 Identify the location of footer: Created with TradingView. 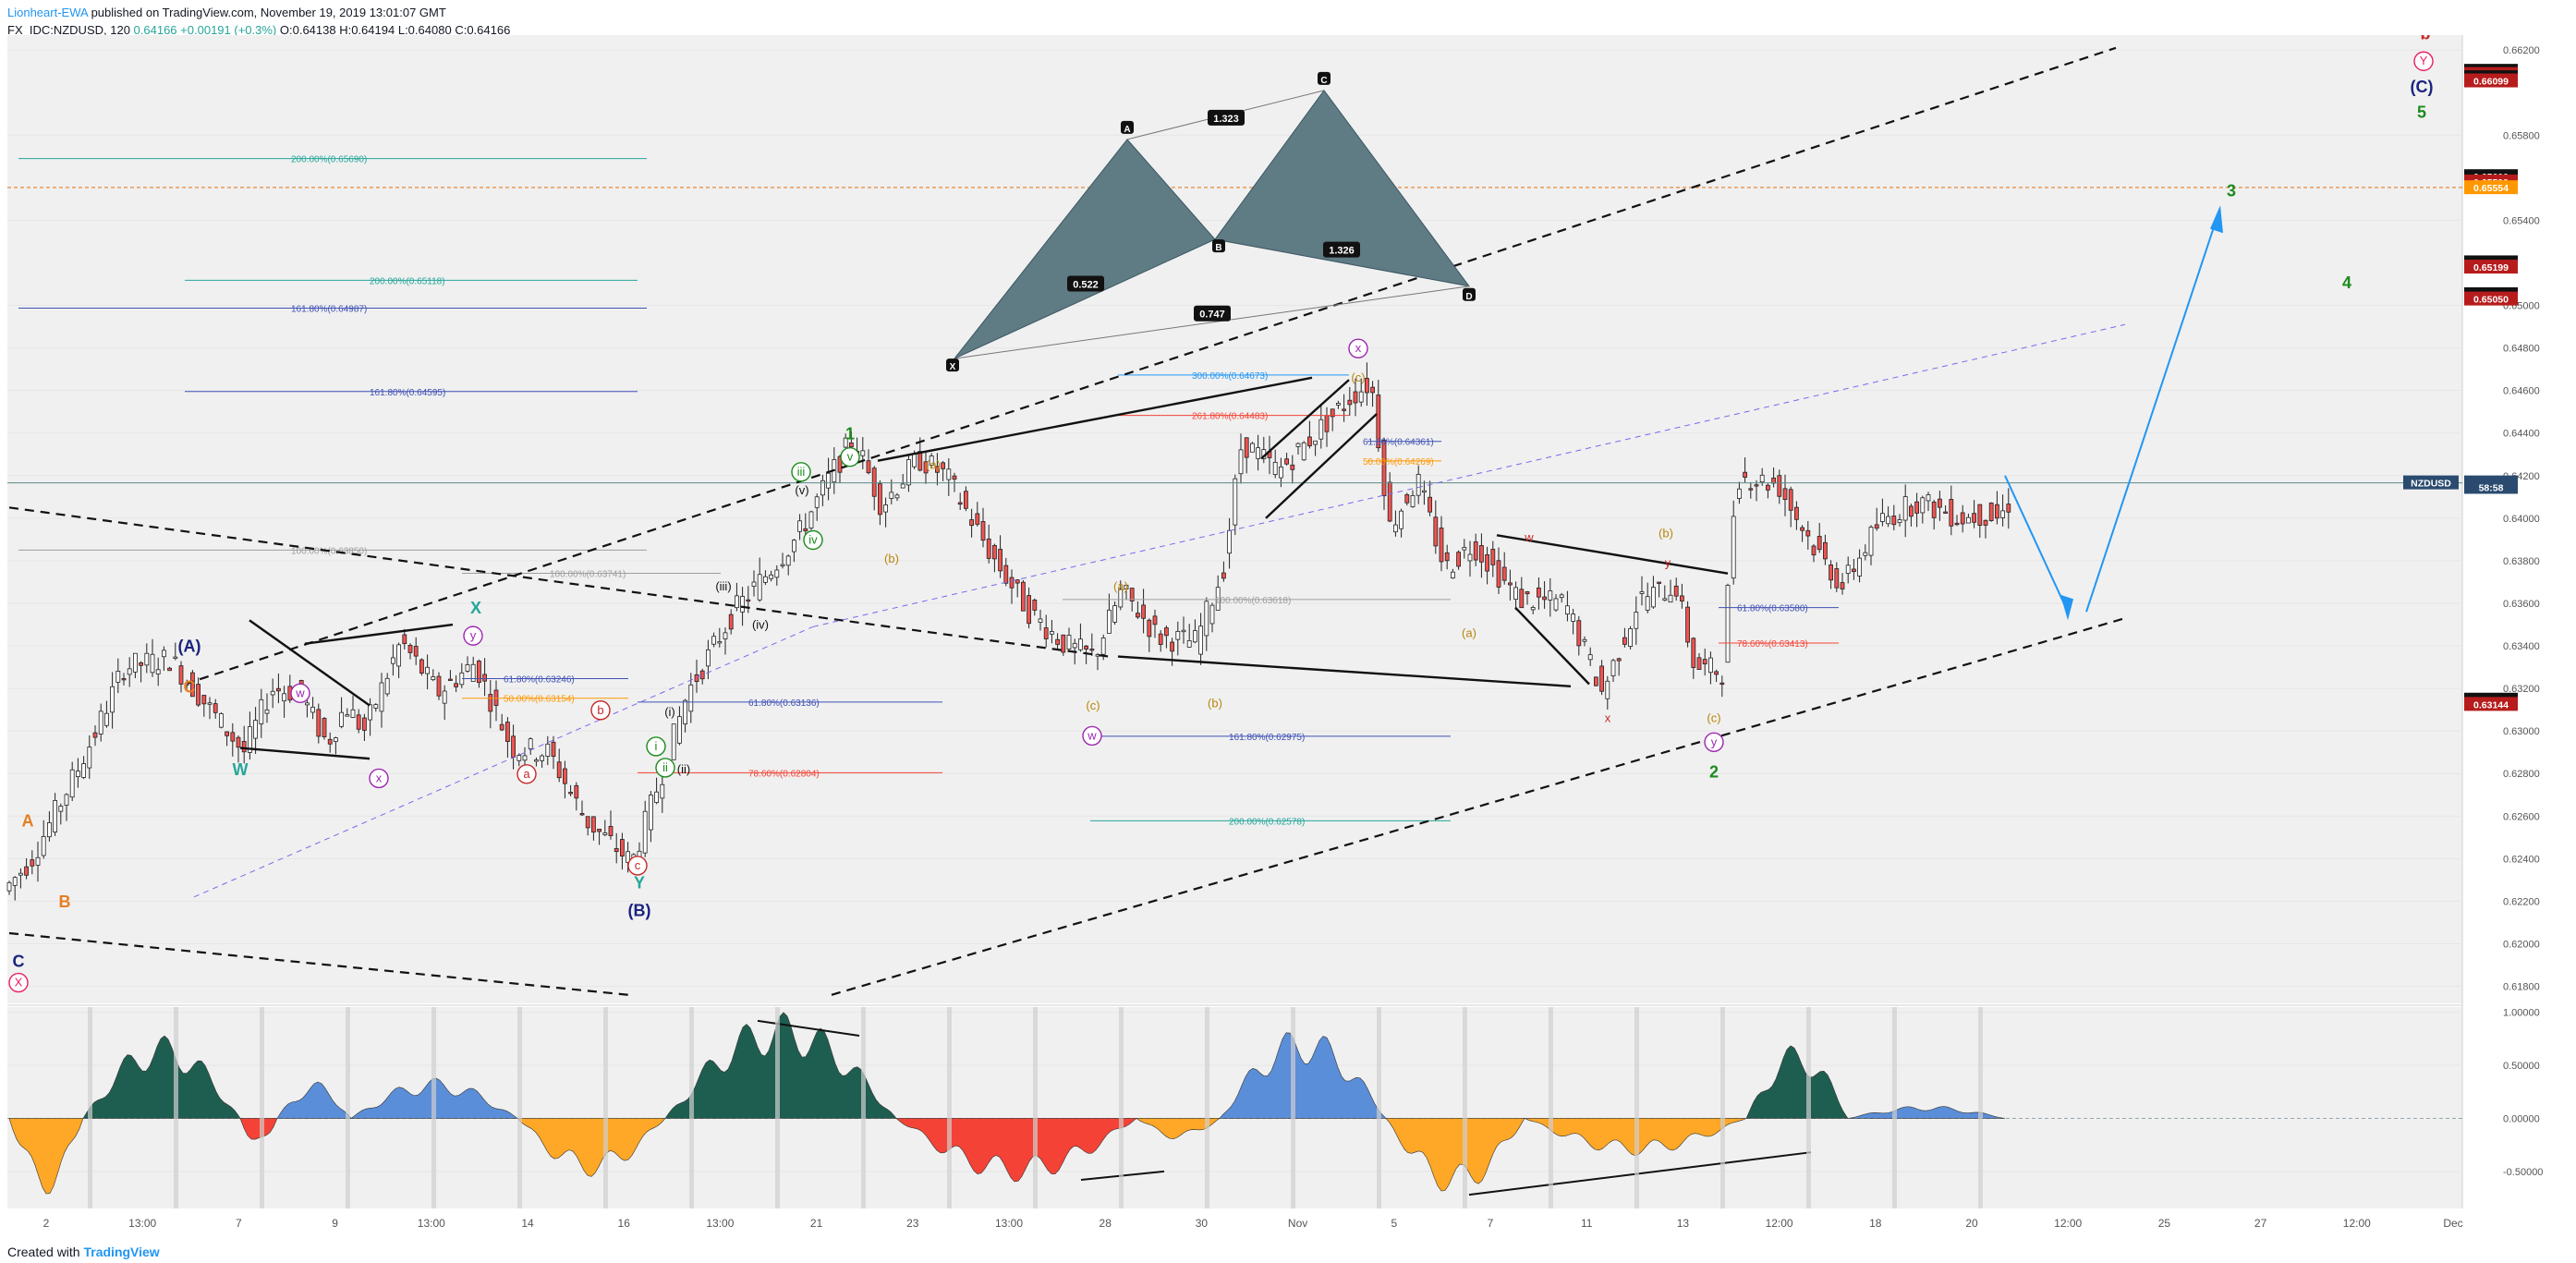
(83, 1252).